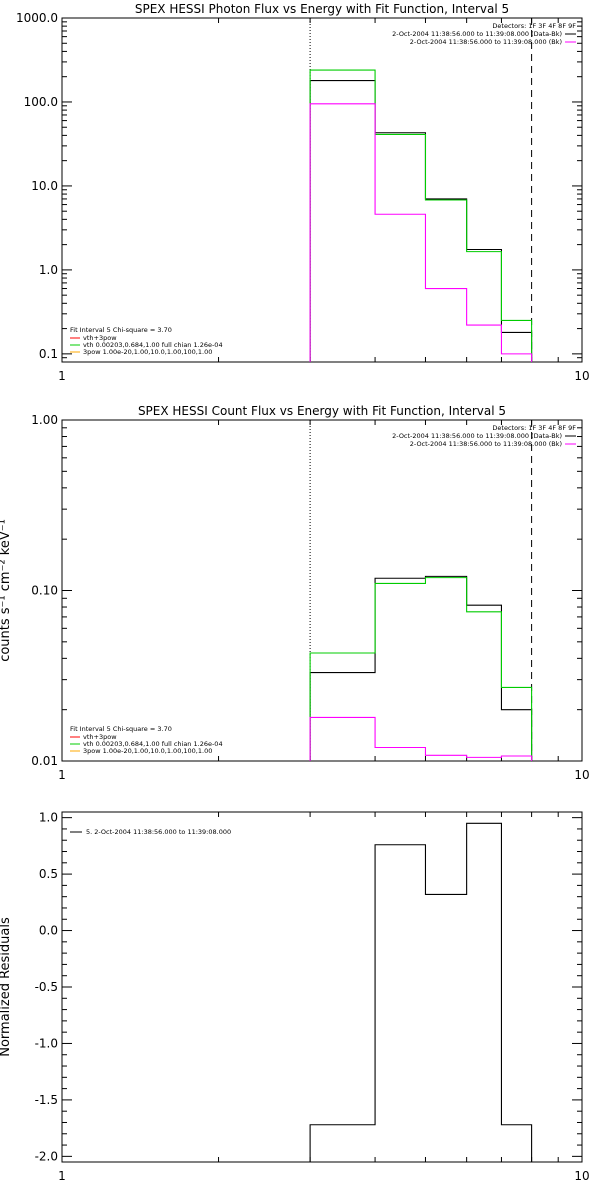  Describe the element at coordinates (44, 761) in the screenshot. I see `y-tick-label: 0.01` at that location.